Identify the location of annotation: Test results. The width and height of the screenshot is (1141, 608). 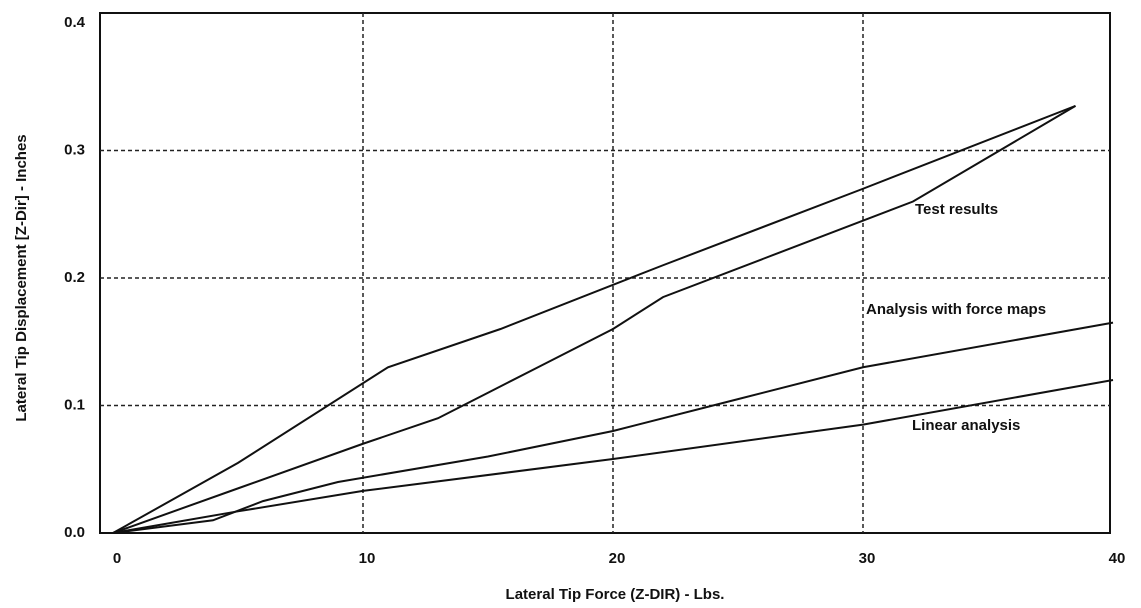
(956, 209).